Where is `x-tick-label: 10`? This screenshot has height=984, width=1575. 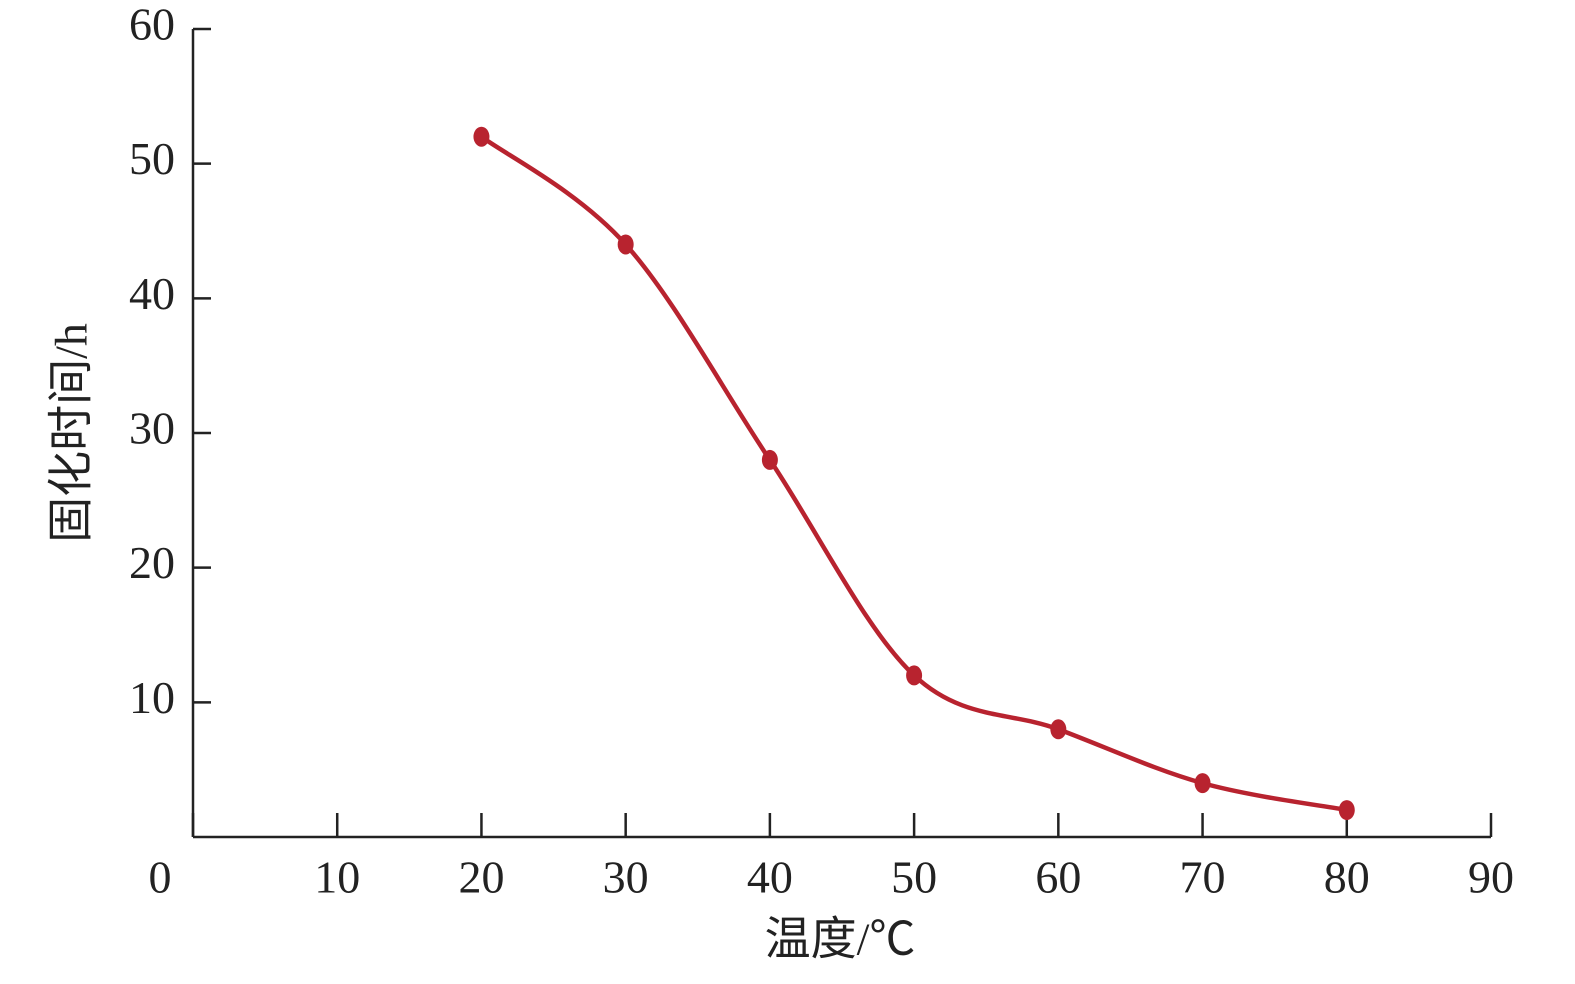
x-tick-label: 10 is located at coordinates (337, 877).